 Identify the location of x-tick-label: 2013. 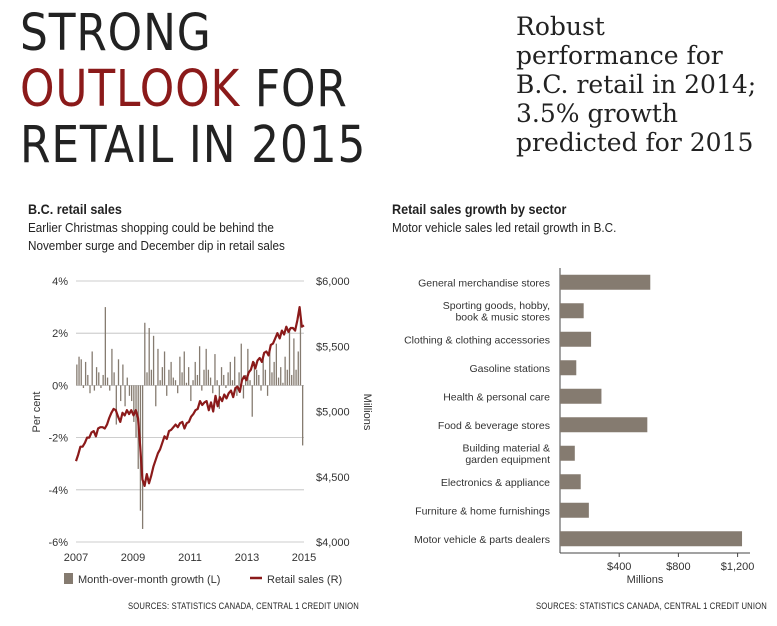
(247, 558).